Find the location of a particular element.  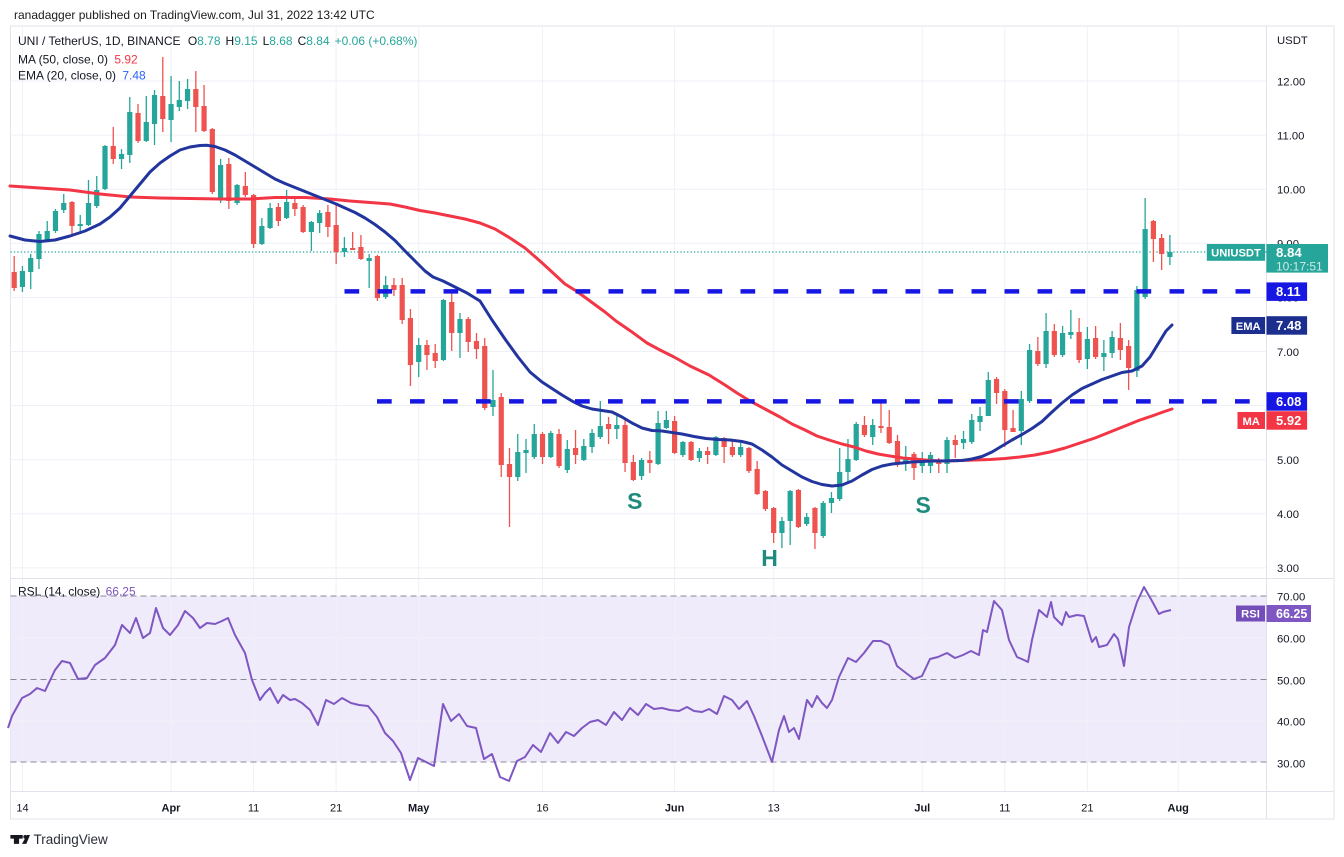

svg-text: 5.92 is located at coordinates (1288, 420).